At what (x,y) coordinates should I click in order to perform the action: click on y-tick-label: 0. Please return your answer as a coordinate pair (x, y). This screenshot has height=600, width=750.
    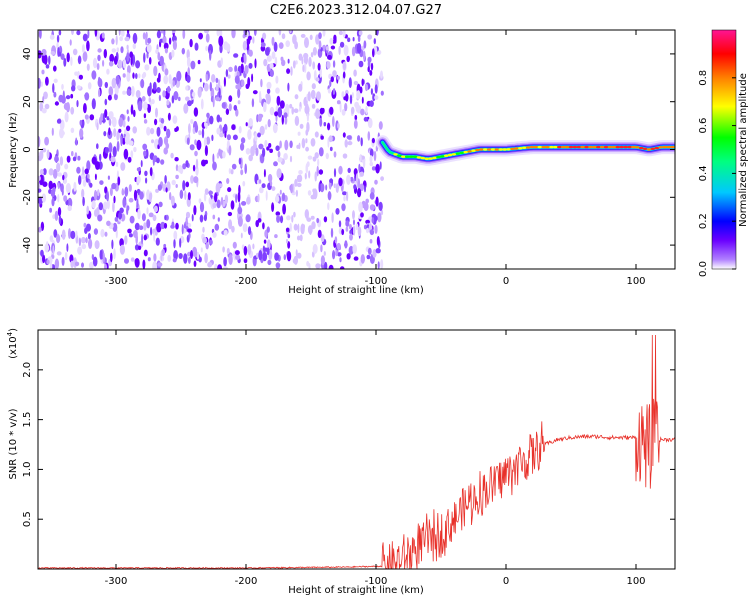
    Looking at the image, I should click on (27, 149).